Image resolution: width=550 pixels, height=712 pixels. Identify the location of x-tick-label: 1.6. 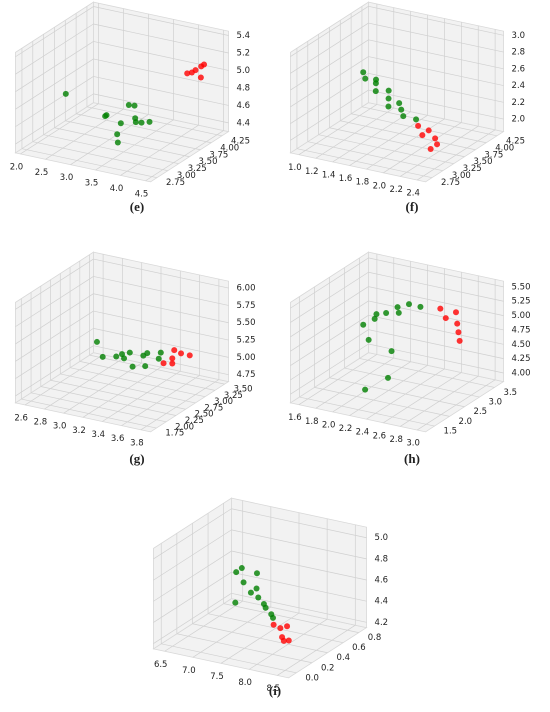
(295, 418).